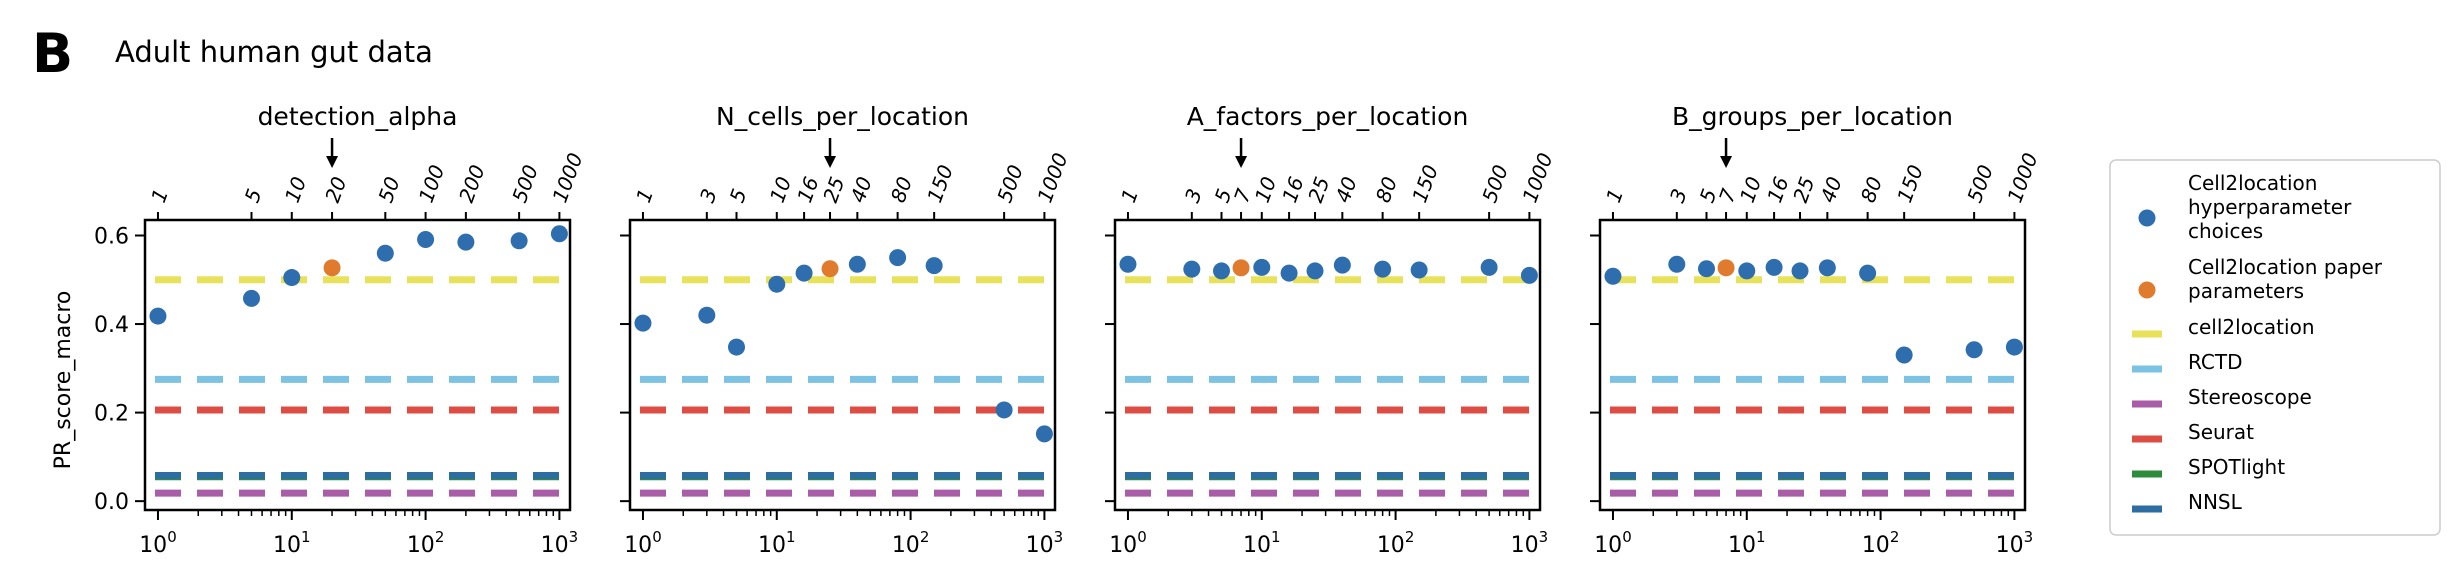  What do you see at coordinates (432, 184) in the screenshot?
I see `top-tick-label: 100` at bounding box center [432, 184].